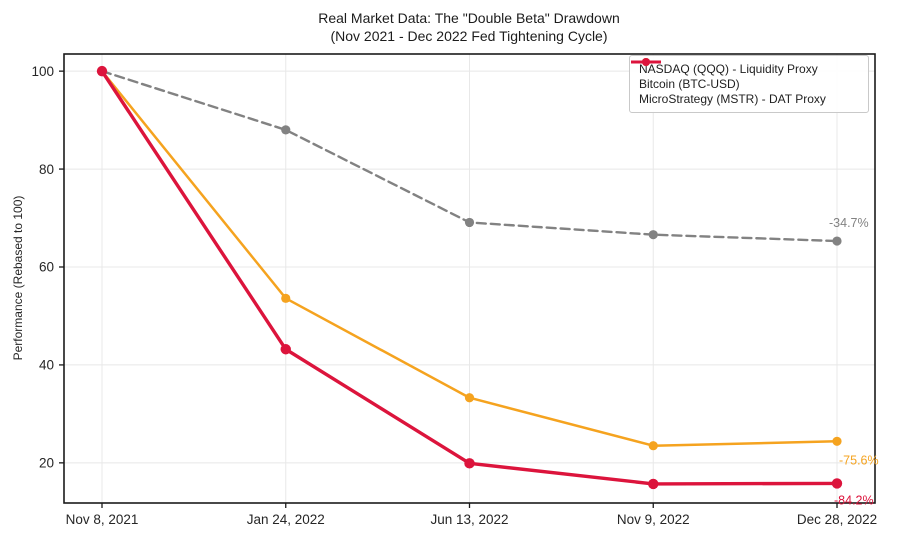 The image size is (900, 540). Describe the element at coordinates (854, 361) in the screenshot. I see `end-annotations: -34.7% -75.6% -84.2%` at that location.